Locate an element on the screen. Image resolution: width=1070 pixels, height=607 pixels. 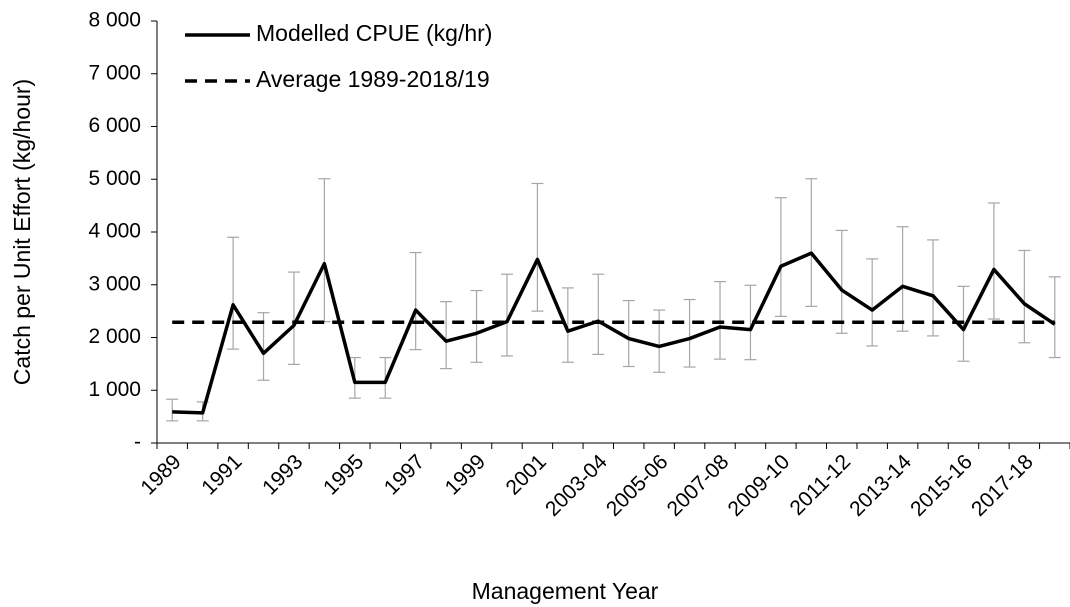
x-axis-title: Management Year is located at coordinates (565, 591).